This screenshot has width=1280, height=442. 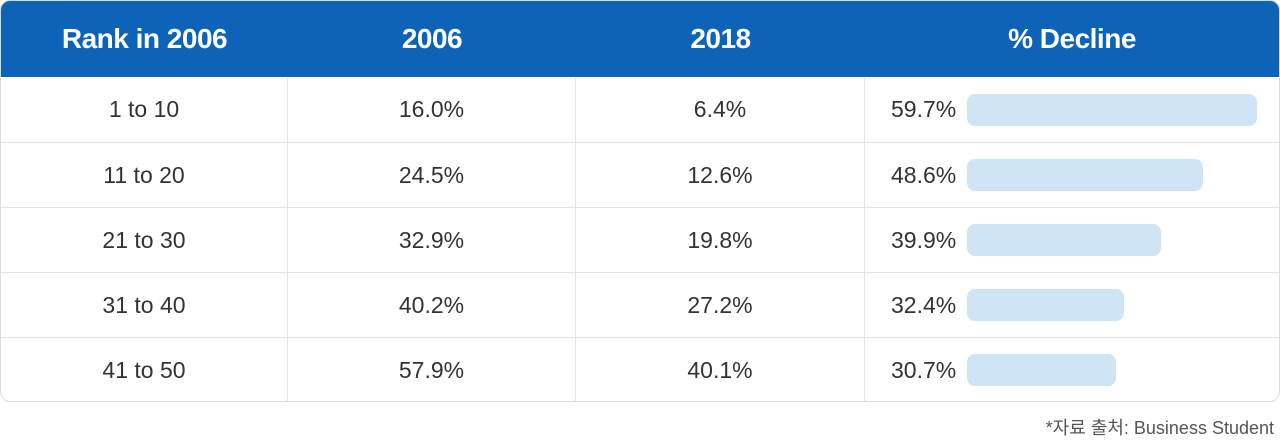 I want to click on table-row: 31 to 40 40.2% 27.2% 32.4%, so click(x=640, y=304).